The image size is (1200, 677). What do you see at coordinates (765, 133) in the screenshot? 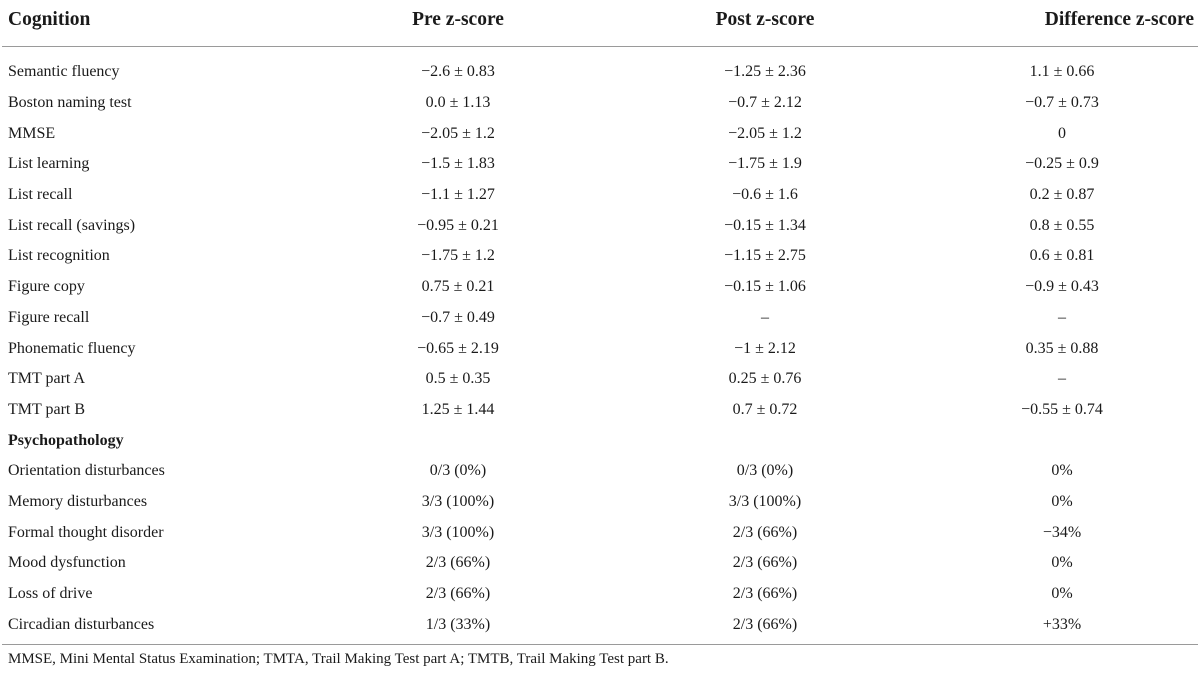
I see `post-z-score-cell: −2.05 ± 1.2` at bounding box center [765, 133].